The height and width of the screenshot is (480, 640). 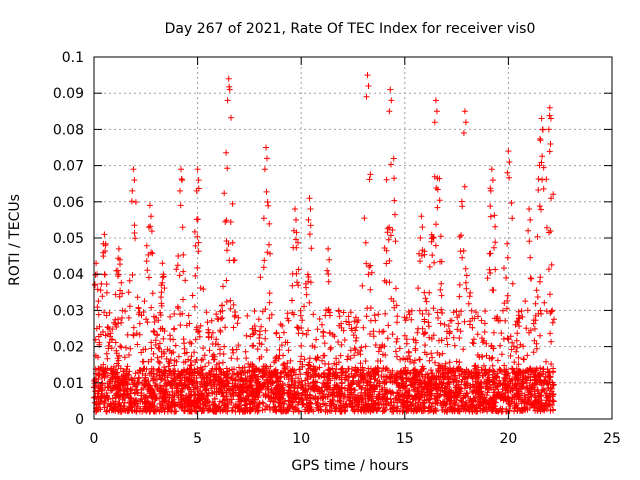 I want to click on x-tick-label: 15, so click(x=405, y=439).